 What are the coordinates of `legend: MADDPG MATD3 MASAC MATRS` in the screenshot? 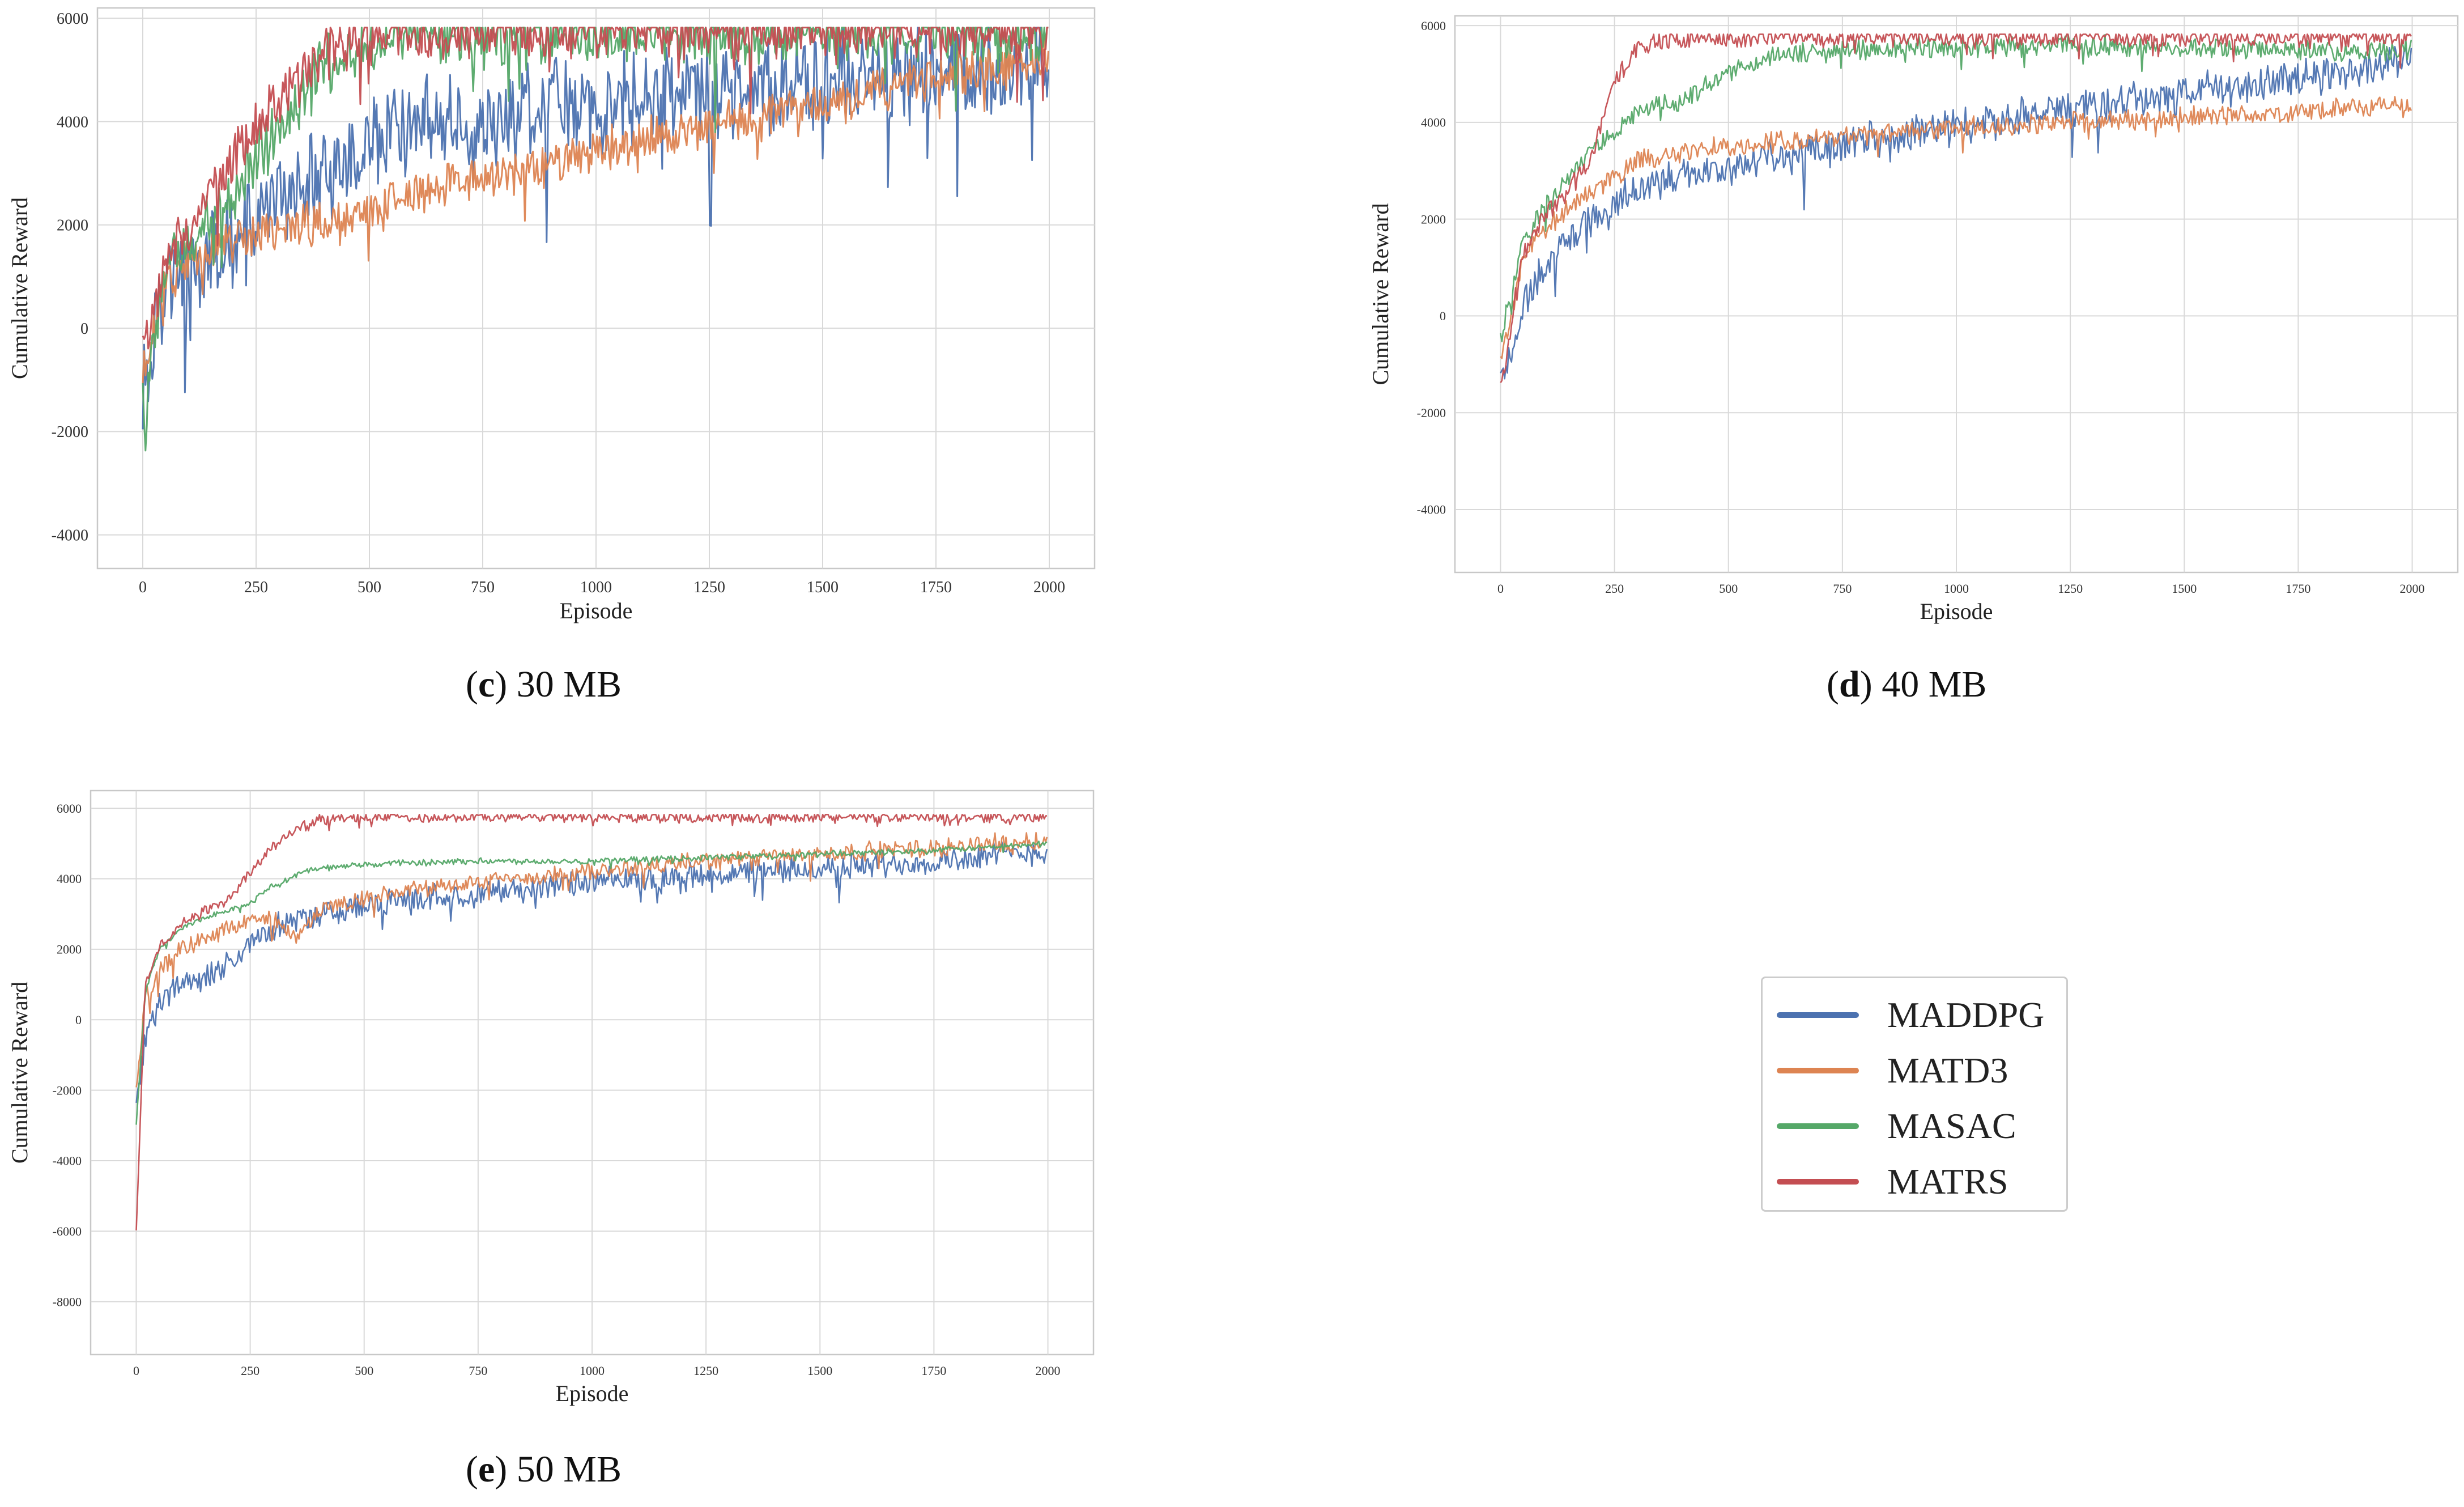 It's located at (1915, 1094).